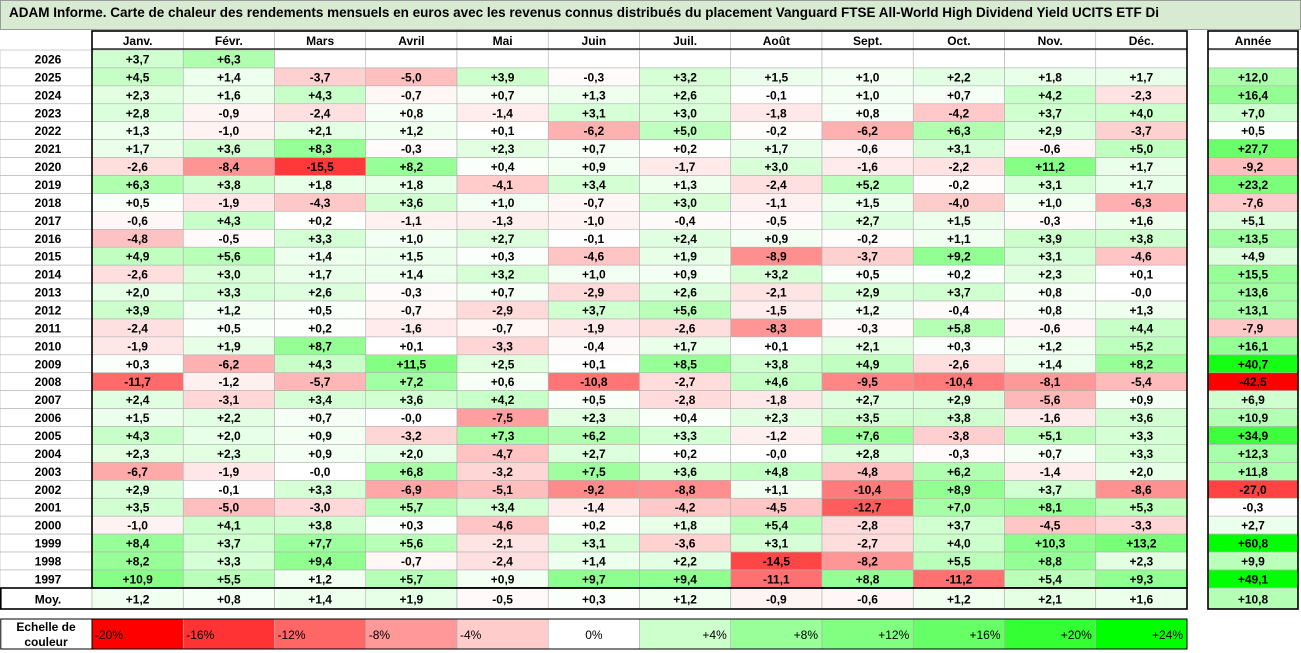 The height and width of the screenshot is (653, 1301). What do you see at coordinates (867, 59) in the screenshot?
I see `heatmap-cell` at bounding box center [867, 59].